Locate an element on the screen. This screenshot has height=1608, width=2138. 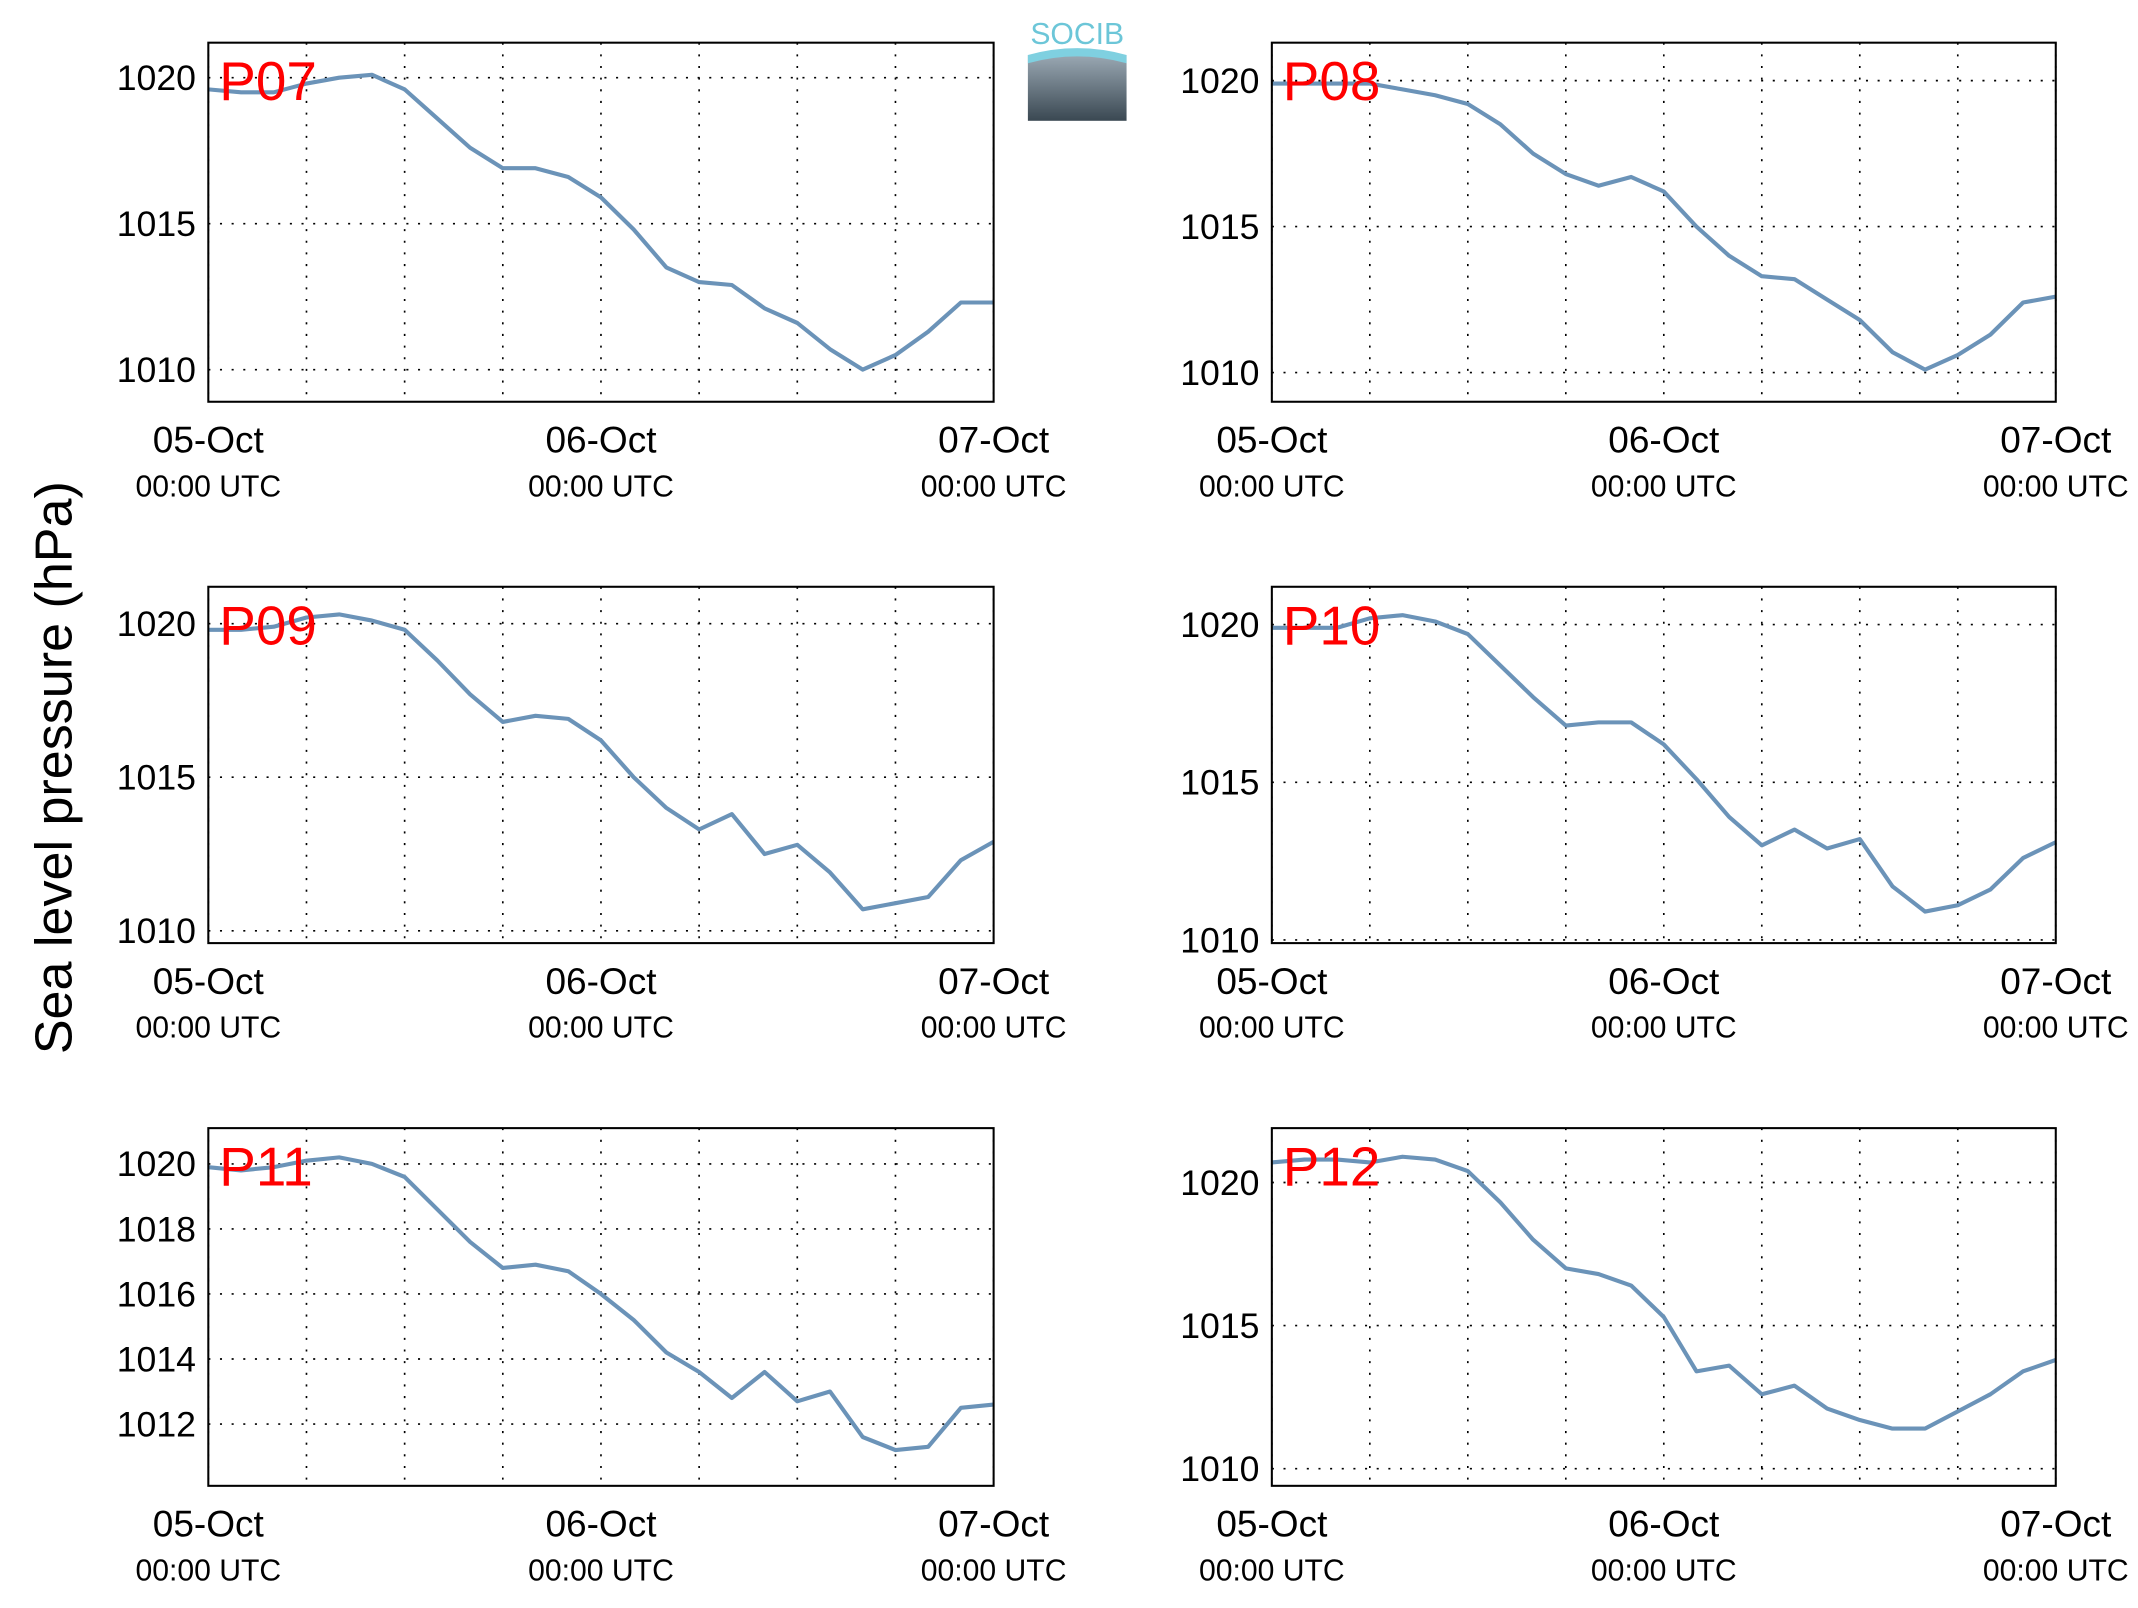
panel-title: P10 is located at coordinates (1332, 625).